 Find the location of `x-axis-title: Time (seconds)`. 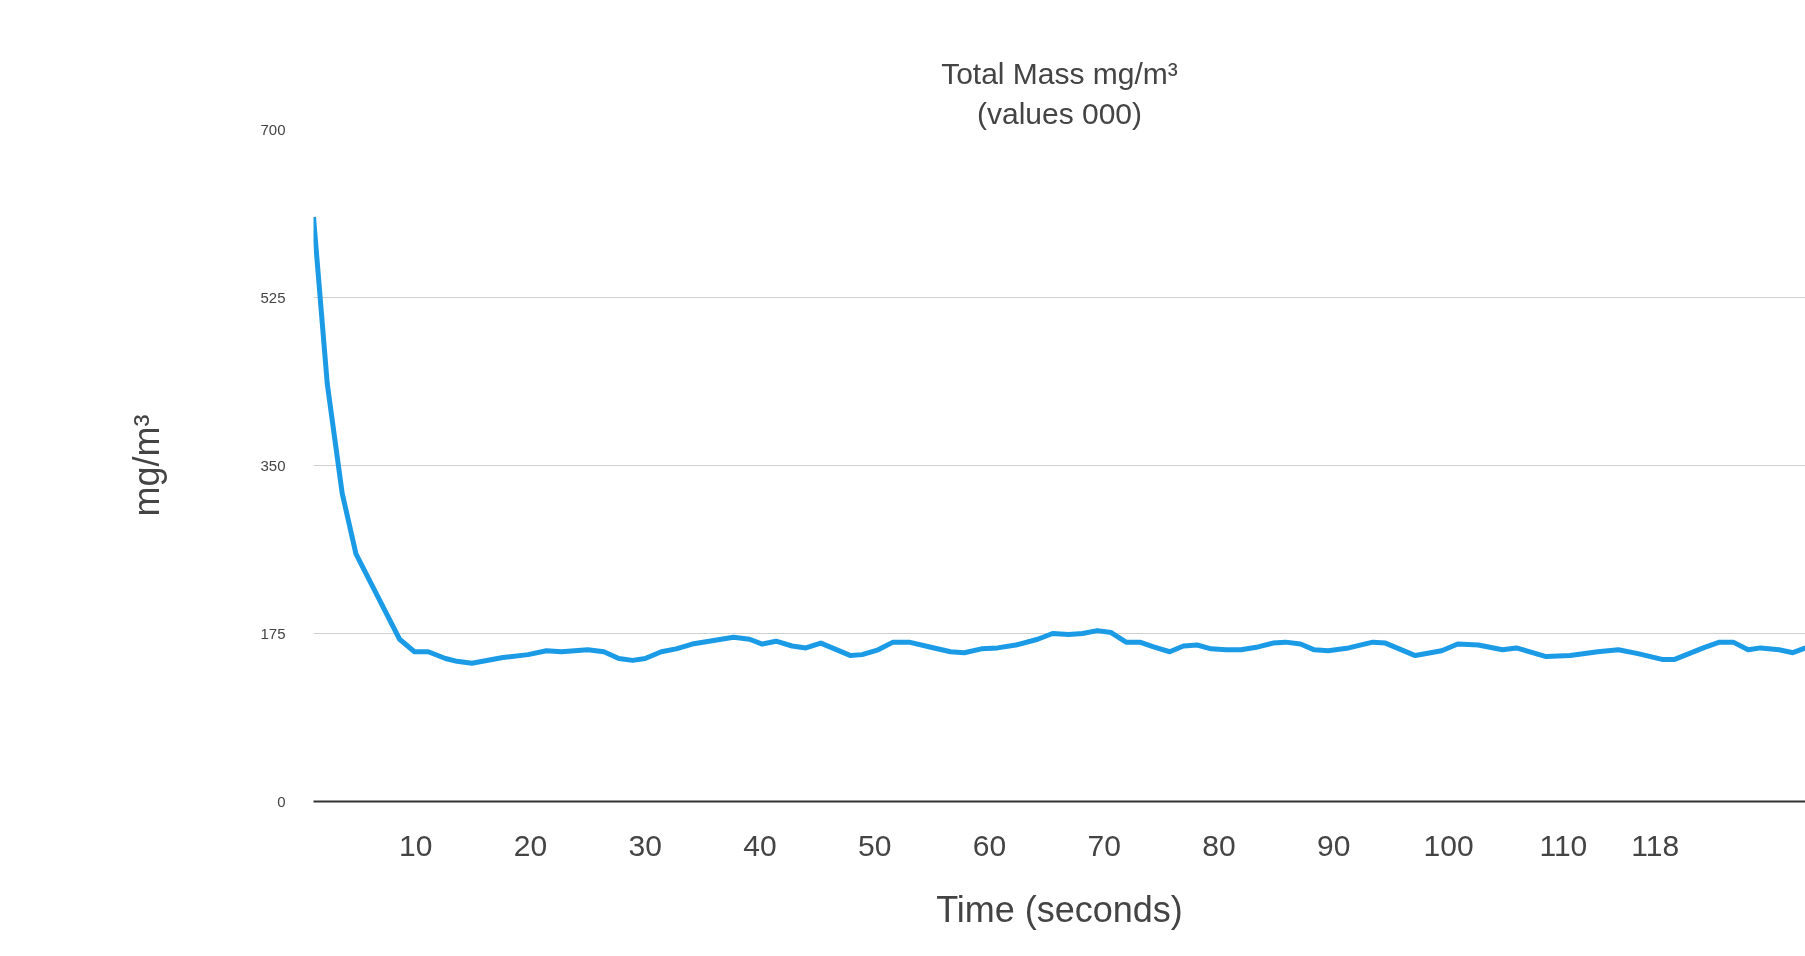

x-axis-title: Time (seconds) is located at coordinates (1059, 909).